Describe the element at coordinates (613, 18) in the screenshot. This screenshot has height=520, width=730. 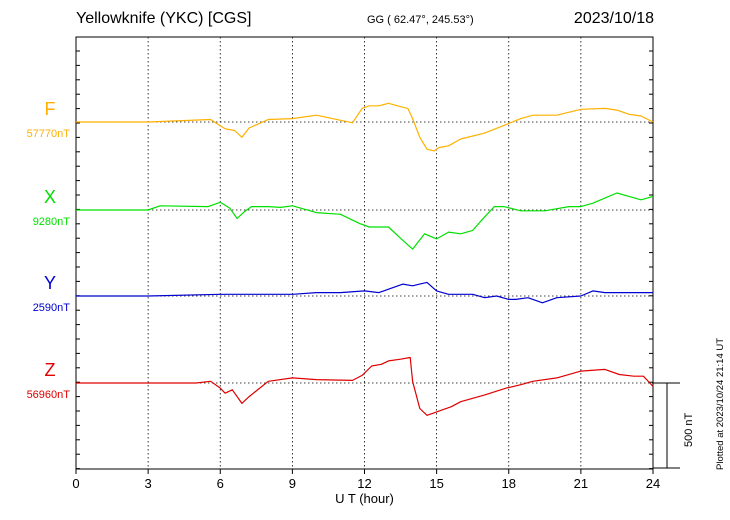
I see `chart-date: 2023/10/18` at that location.